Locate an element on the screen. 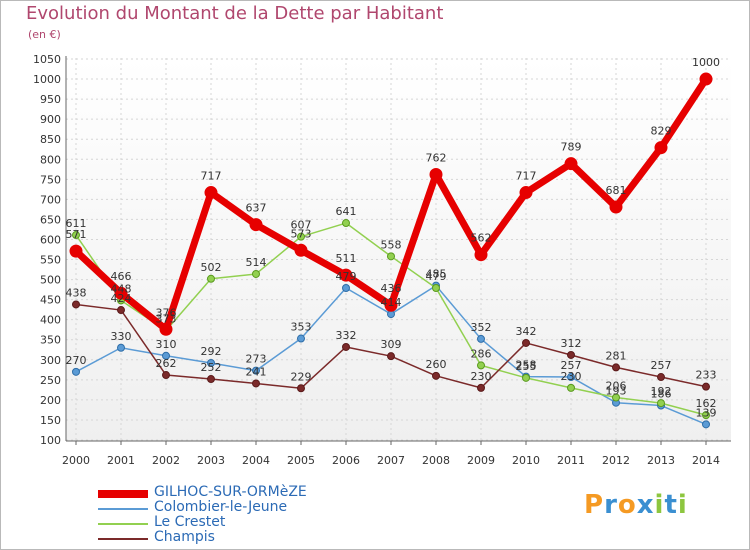  y-tick-label: 1000 is located at coordinates (47, 79).